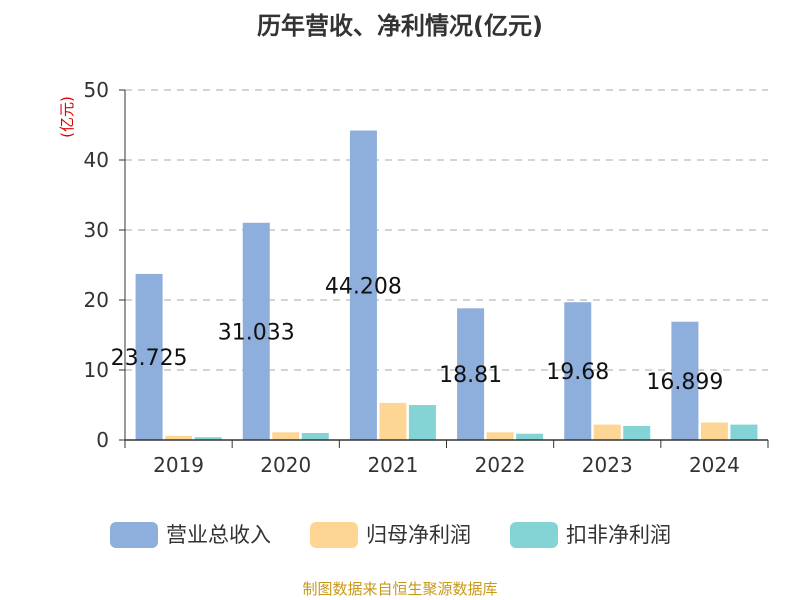 The width and height of the screenshot is (800, 600). I want to click on x-tick-label: 2023, so click(607, 465).